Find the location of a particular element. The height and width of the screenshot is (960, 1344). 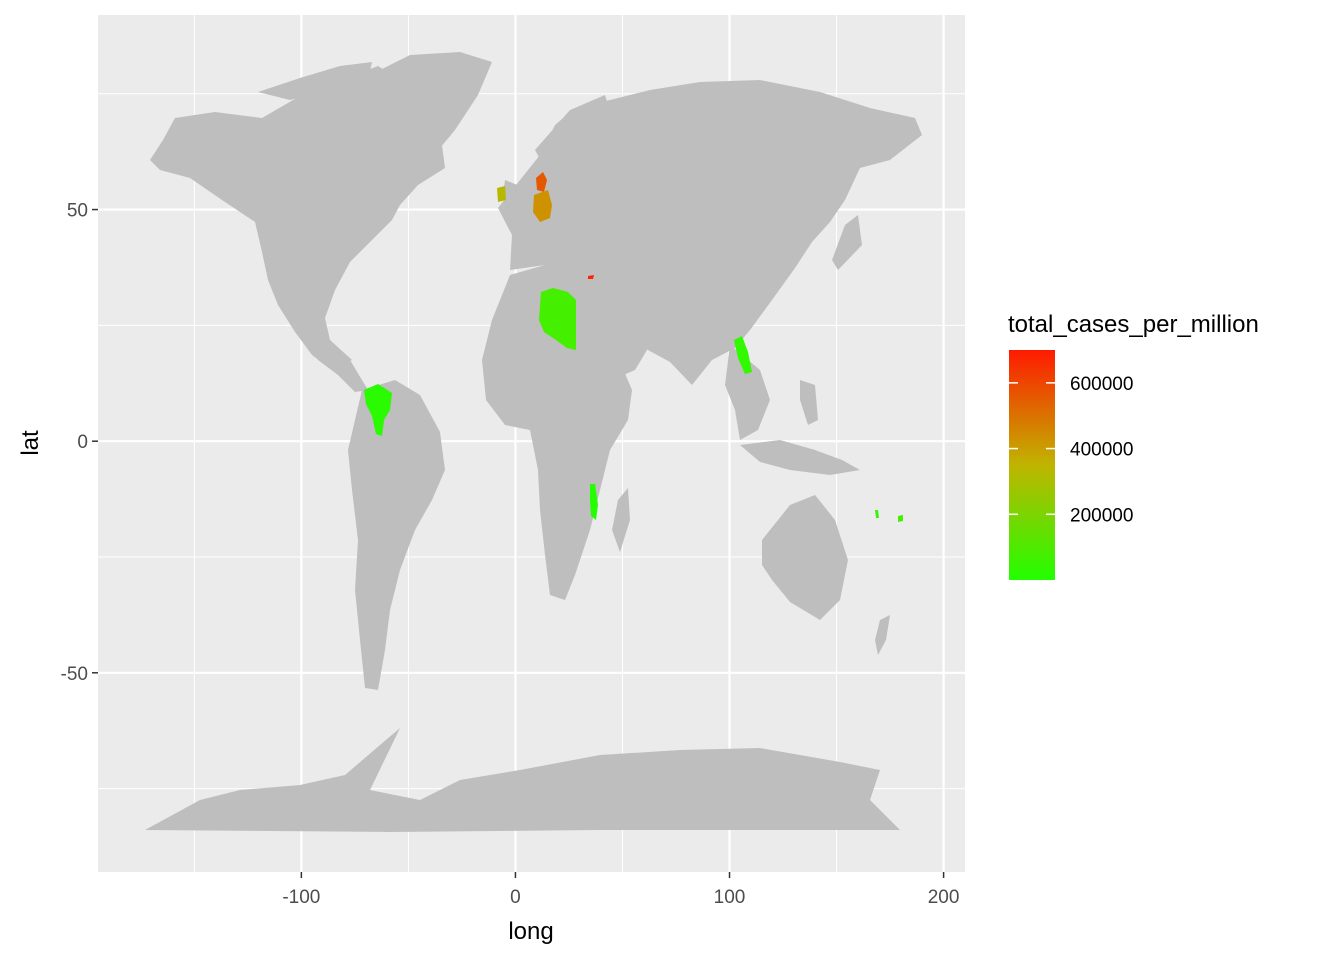

land-australia is located at coordinates (805, 557).